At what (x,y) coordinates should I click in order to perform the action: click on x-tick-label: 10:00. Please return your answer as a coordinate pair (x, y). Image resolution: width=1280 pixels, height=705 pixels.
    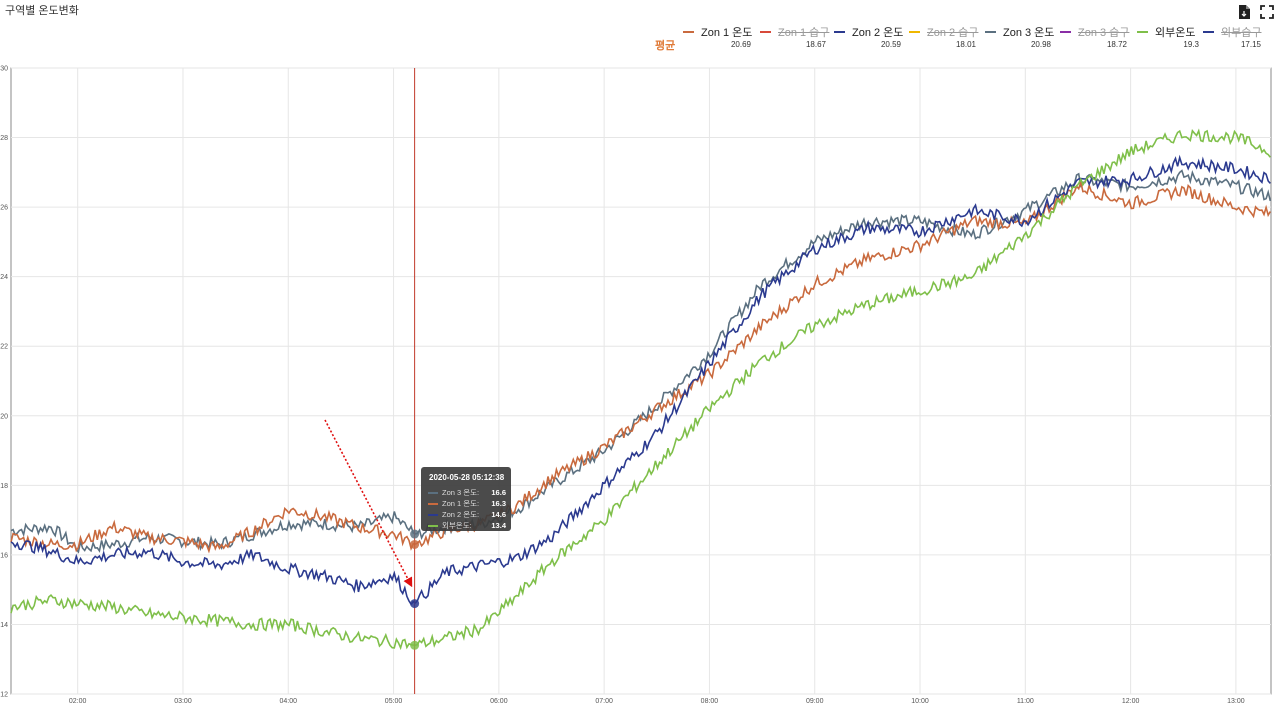
    Looking at the image, I should click on (920, 701).